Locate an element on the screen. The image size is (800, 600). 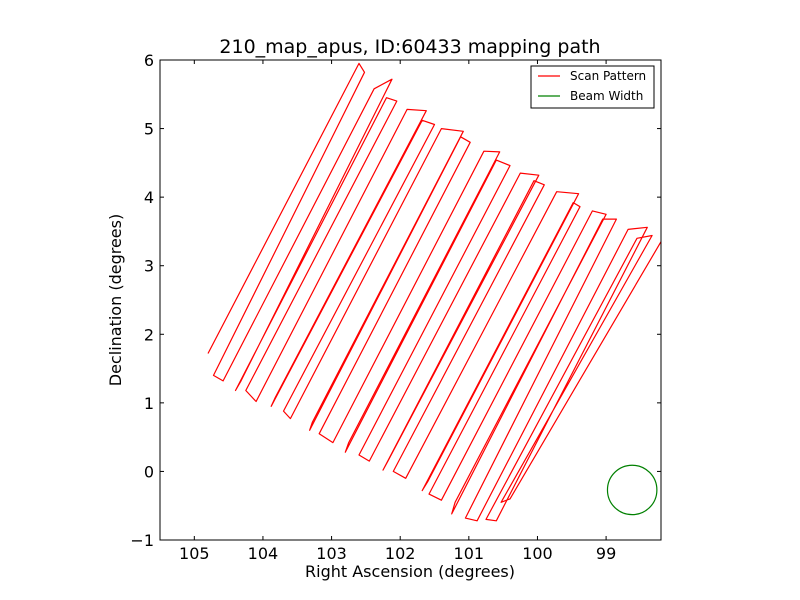
beam-width-circle is located at coordinates (632, 490).